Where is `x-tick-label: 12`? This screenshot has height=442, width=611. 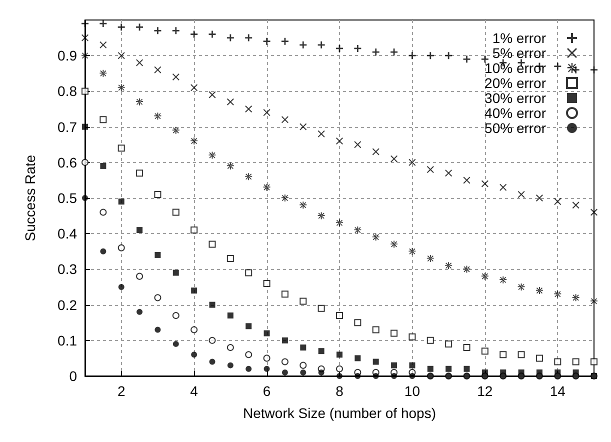 x-tick-label: 12 is located at coordinates (485, 391).